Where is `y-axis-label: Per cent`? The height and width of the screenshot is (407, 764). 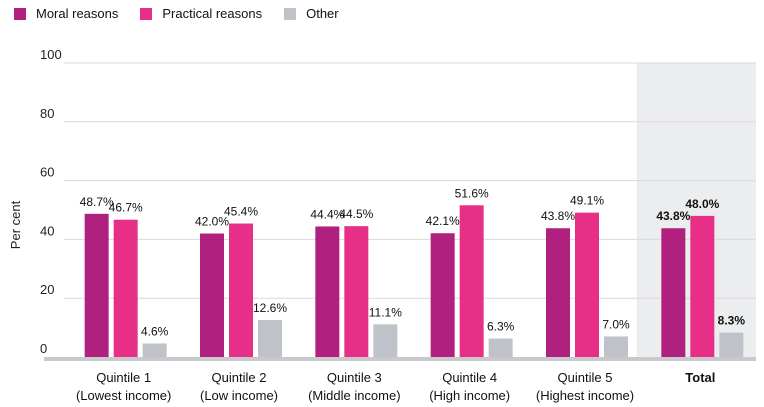 y-axis-label: Per cent is located at coordinates (15, 224).